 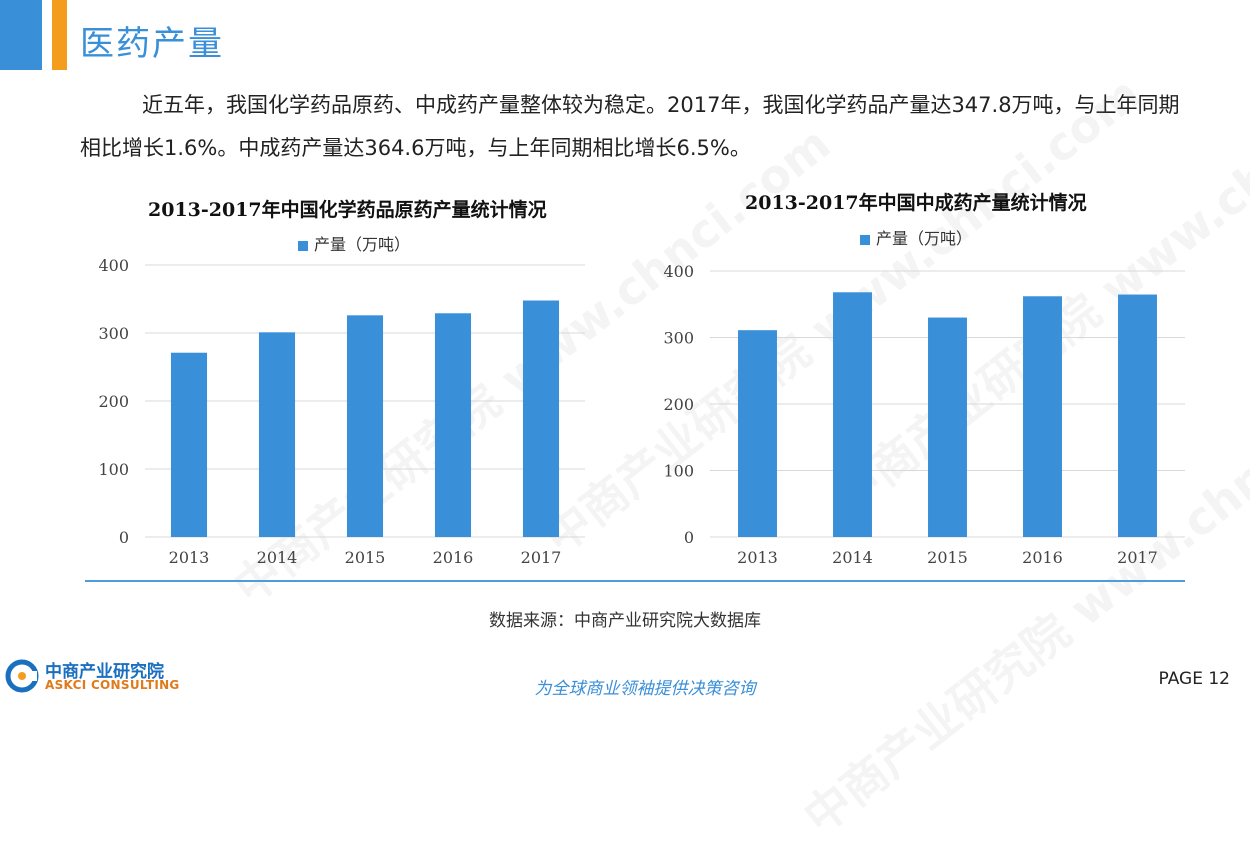 I want to click on logo-text-cn: 中商产业研究院, so click(x=104, y=672).